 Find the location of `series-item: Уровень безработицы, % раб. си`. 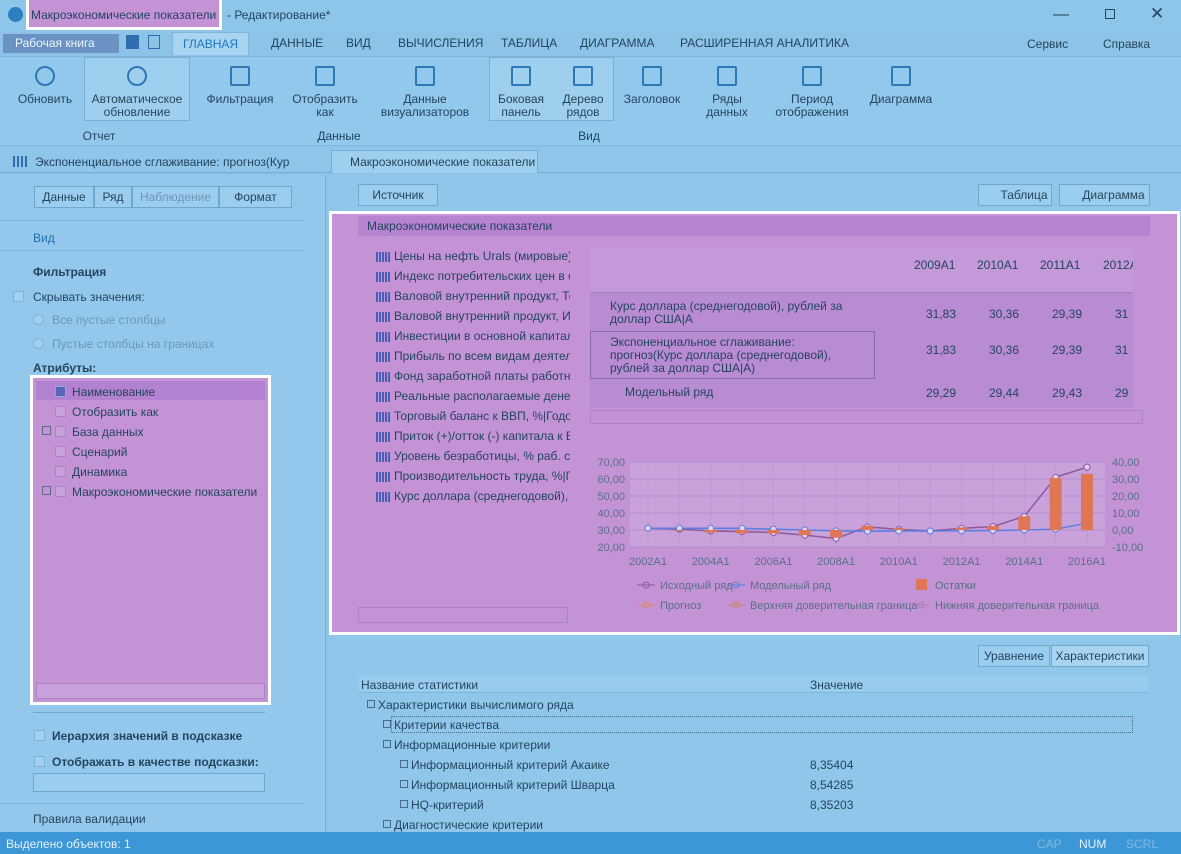

series-item: Уровень безработицы, % раб. си is located at coordinates (482, 456).